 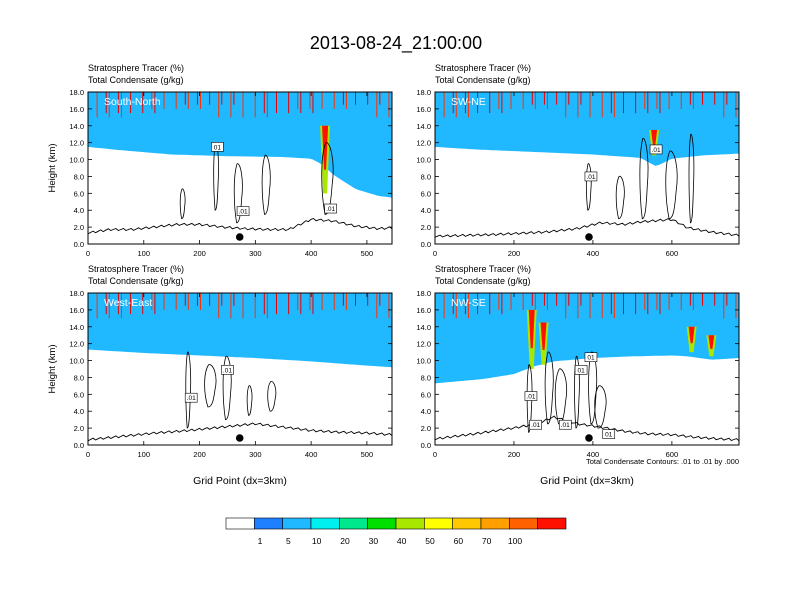 What do you see at coordinates (144, 454) in the screenshot?
I see `x-tick-label: 100` at bounding box center [144, 454].